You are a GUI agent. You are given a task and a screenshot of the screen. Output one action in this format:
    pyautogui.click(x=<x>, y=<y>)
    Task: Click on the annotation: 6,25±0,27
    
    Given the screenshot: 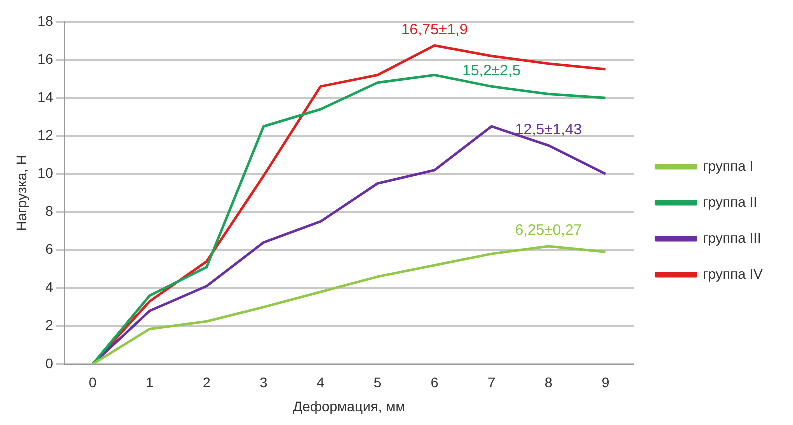 What is the action you would take?
    pyautogui.click(x=548, y=231)
    